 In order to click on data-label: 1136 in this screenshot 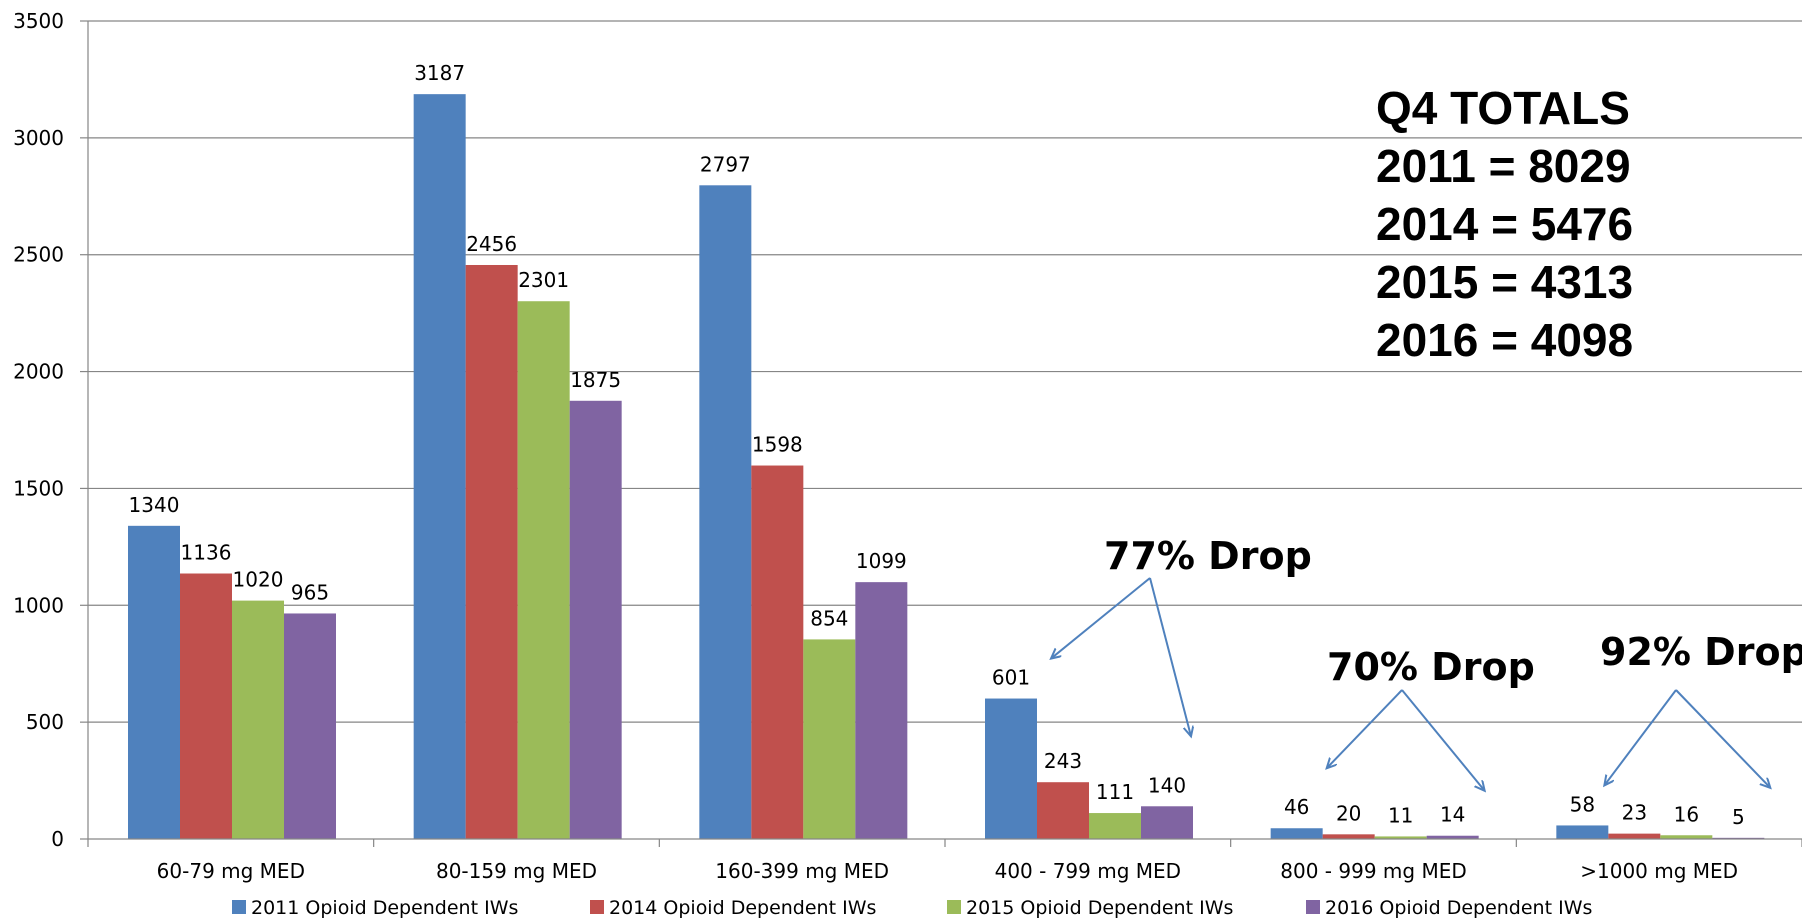, I will do `click(206, 553)`.